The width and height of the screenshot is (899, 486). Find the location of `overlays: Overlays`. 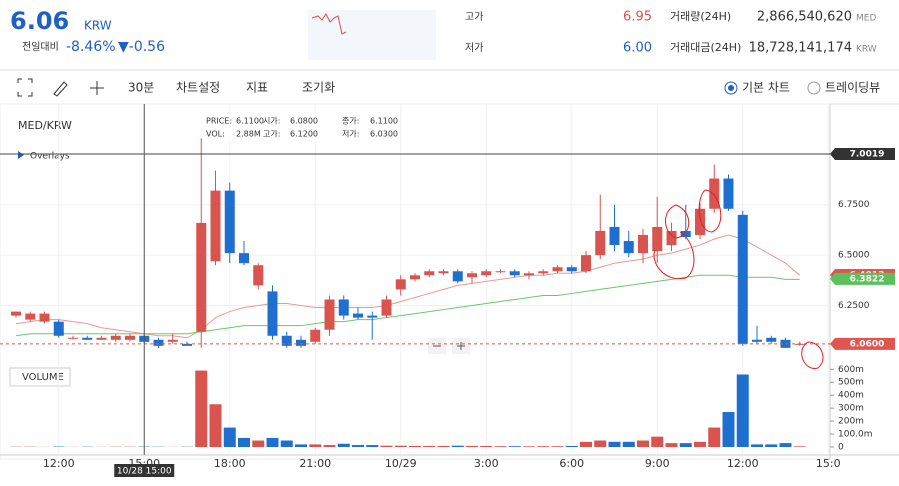

overlays: Overlays is located at coordinates (50, 157).